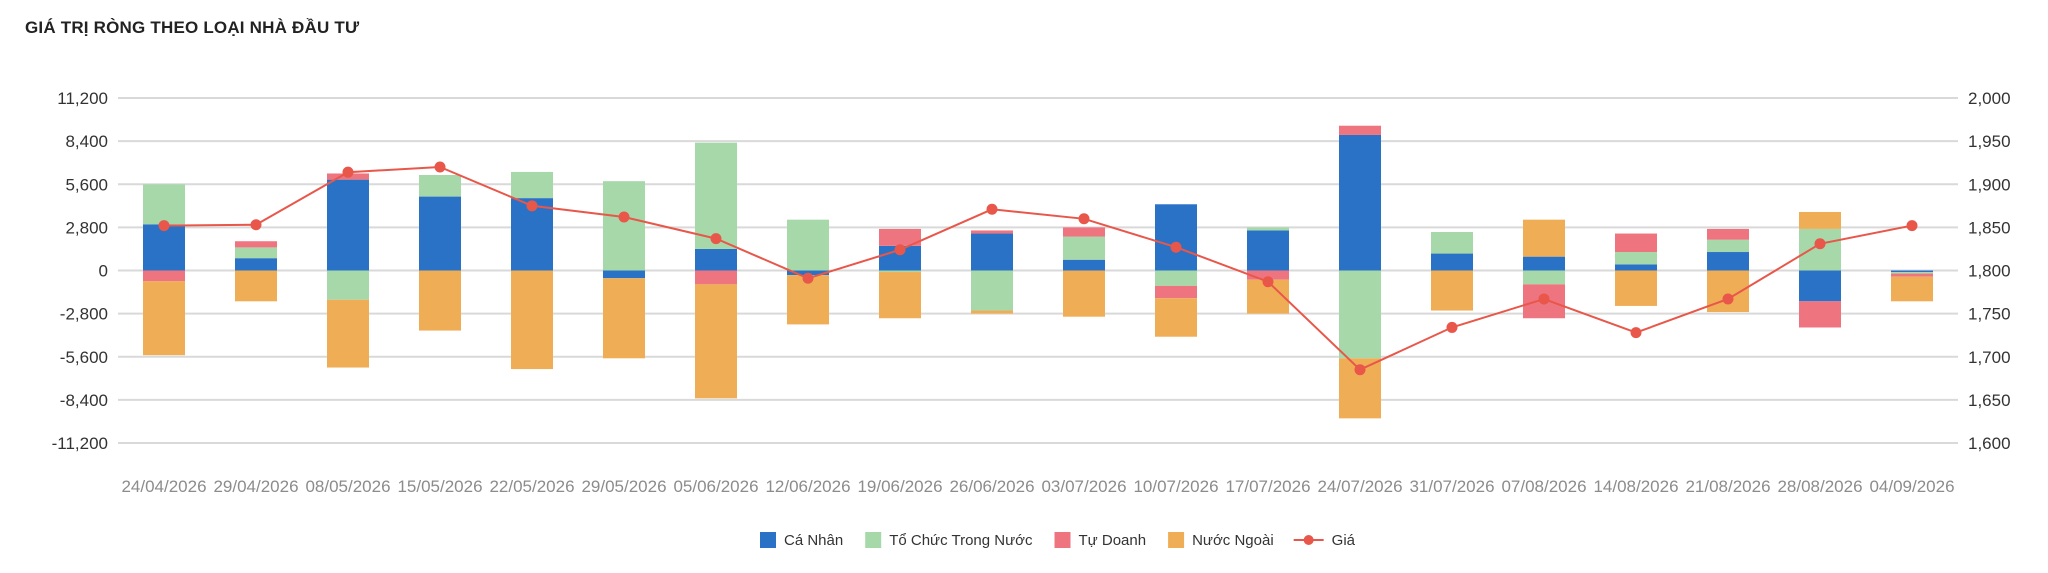  I want to click on x-tick-label: 14/08/2026, so click(1635, 486).